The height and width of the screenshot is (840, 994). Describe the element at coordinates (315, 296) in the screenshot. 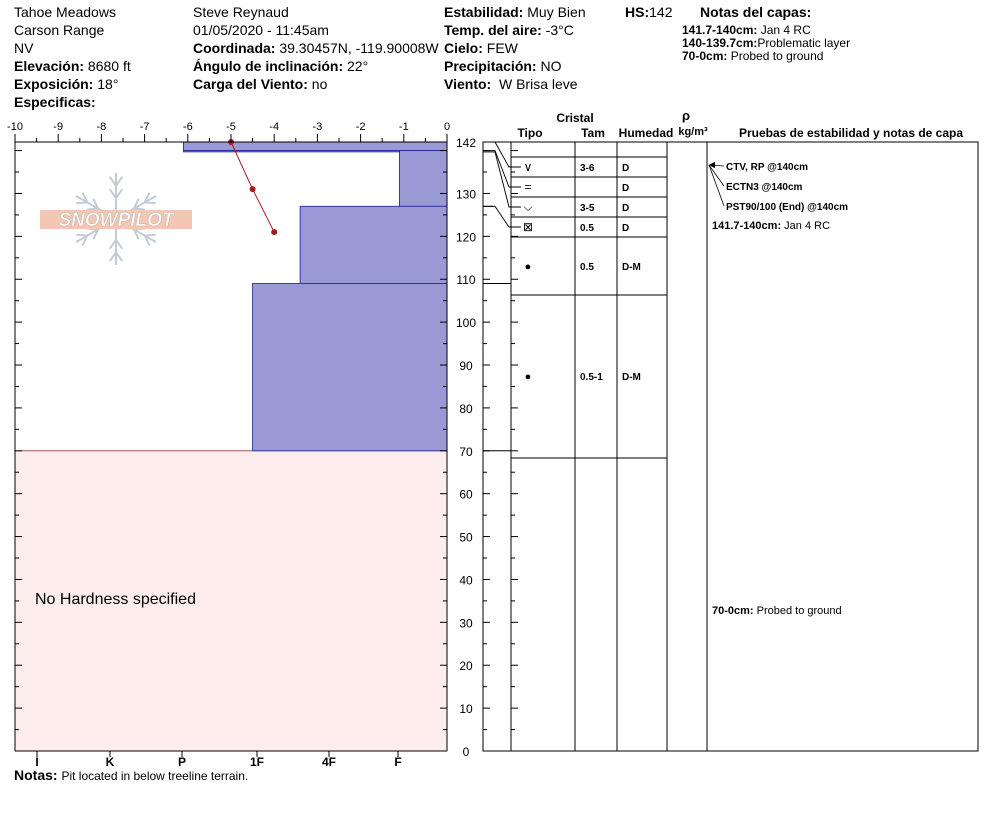

I see `hardness-layers` at that location.